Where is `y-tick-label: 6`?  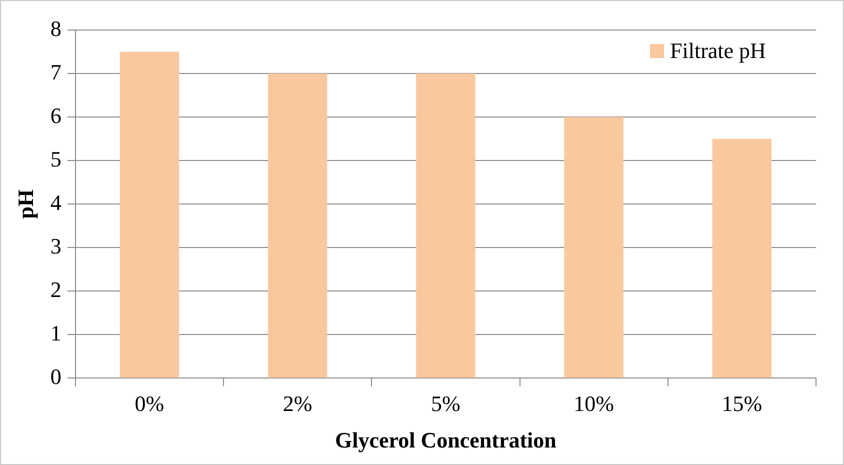 y-tick-label: 6 is located at coordinates (56, 115).